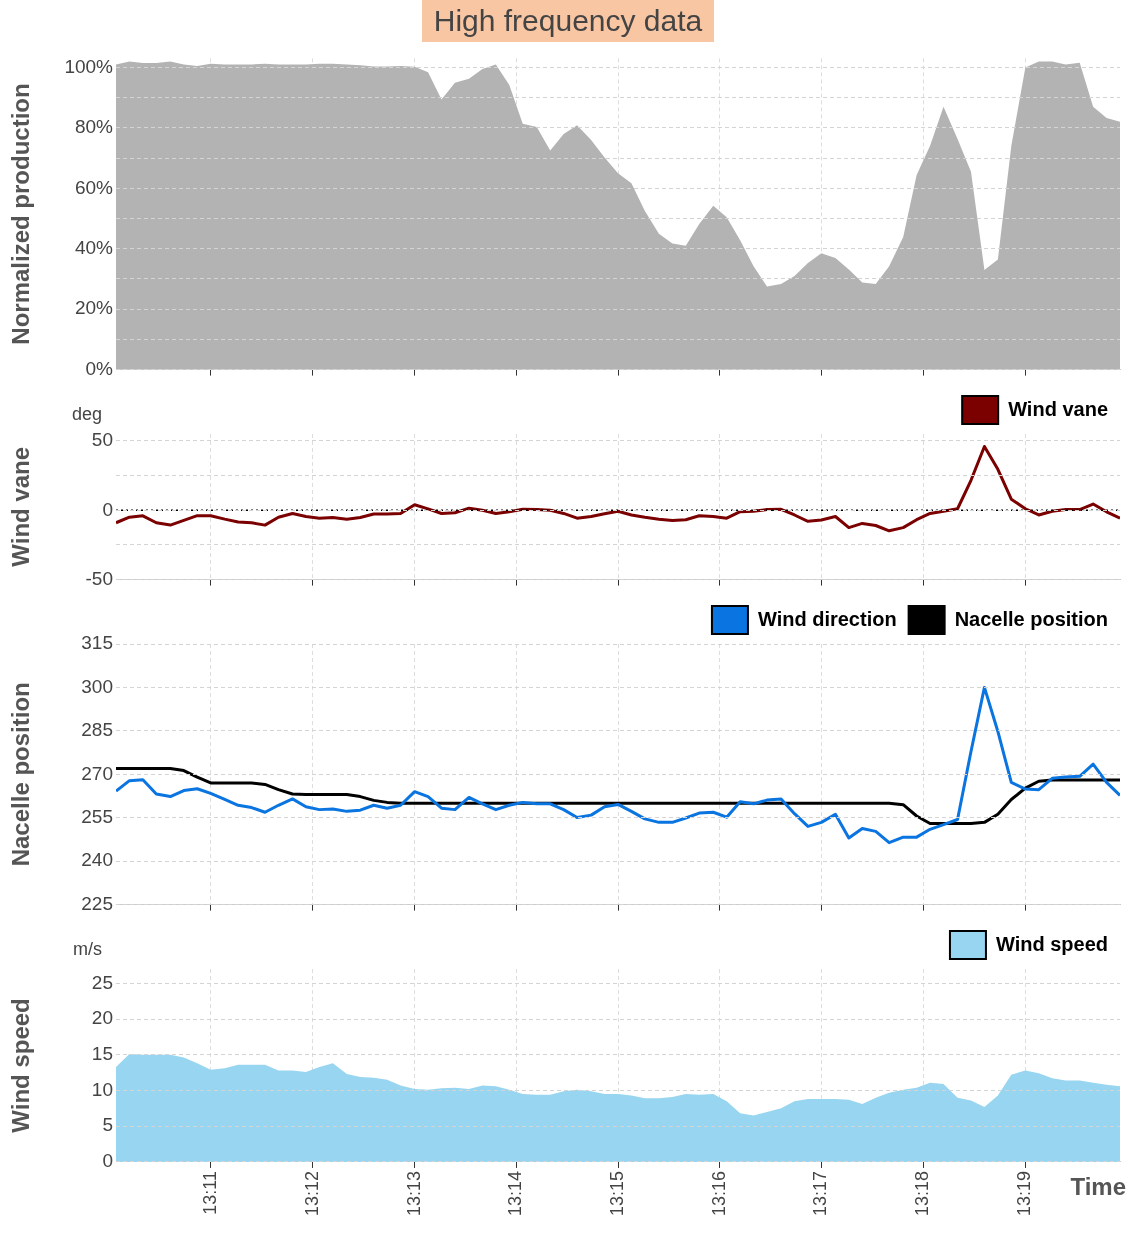 The height and width of the screenshot is (1239, 1136). Describe the element at coordinates (97, 816) in the screenshot. I see `y-tick-label: 255` at that location.